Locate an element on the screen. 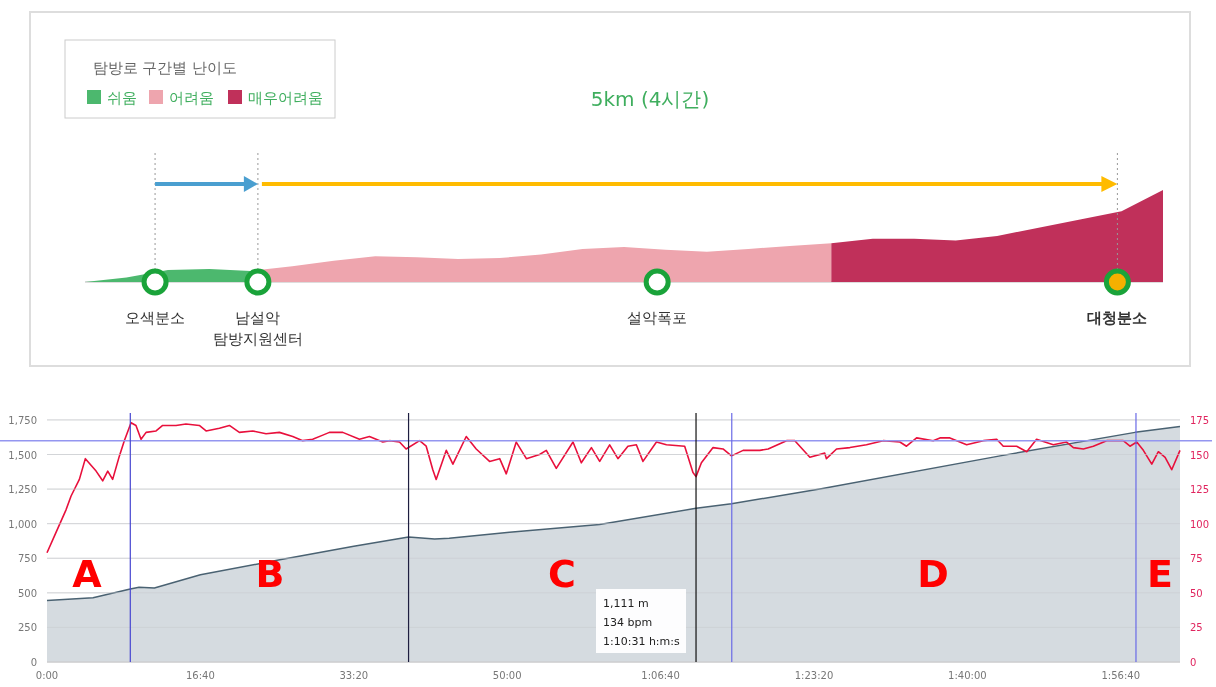 The image size is (1216, 687). x-tick-label: 1:40:00 is located at coordinates (967, 675).